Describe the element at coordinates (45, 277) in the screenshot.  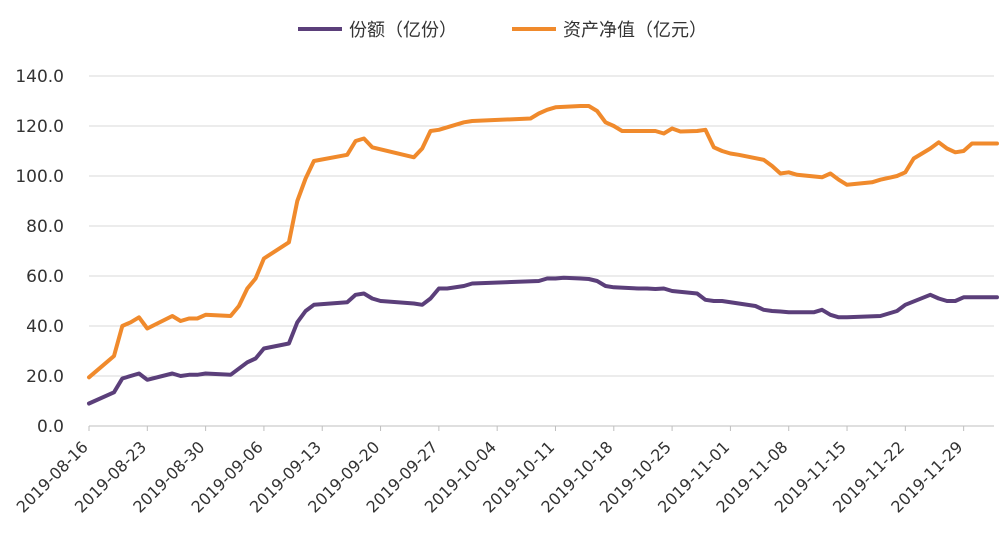
I see `y-tick-label: 60.0` at that location.